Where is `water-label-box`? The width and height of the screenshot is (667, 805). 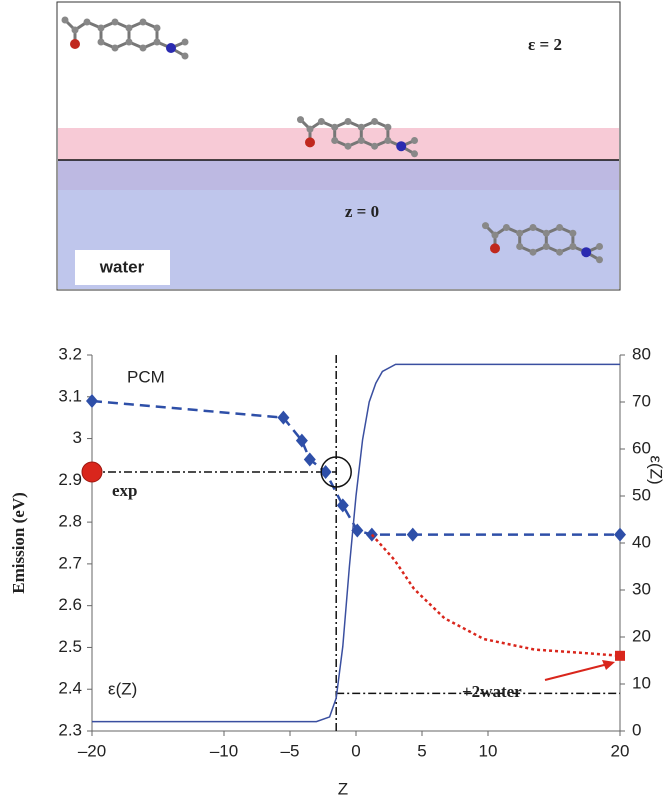
water-label-box is located at coordinates (122, 267).